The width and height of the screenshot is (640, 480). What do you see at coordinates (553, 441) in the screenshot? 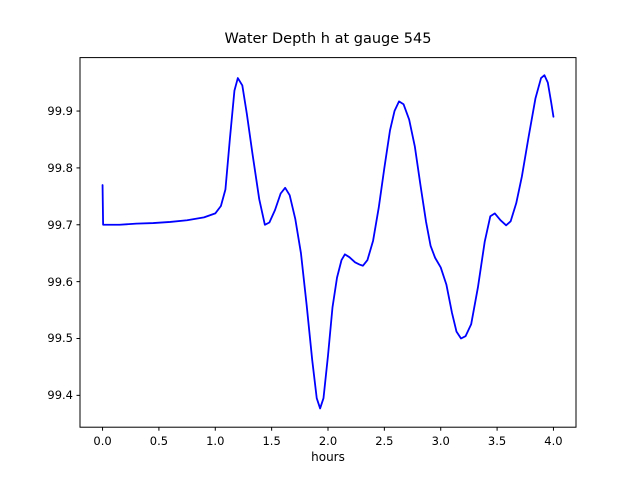
I see `x-tick-label: 4.0` at bounding box center [553, 441].